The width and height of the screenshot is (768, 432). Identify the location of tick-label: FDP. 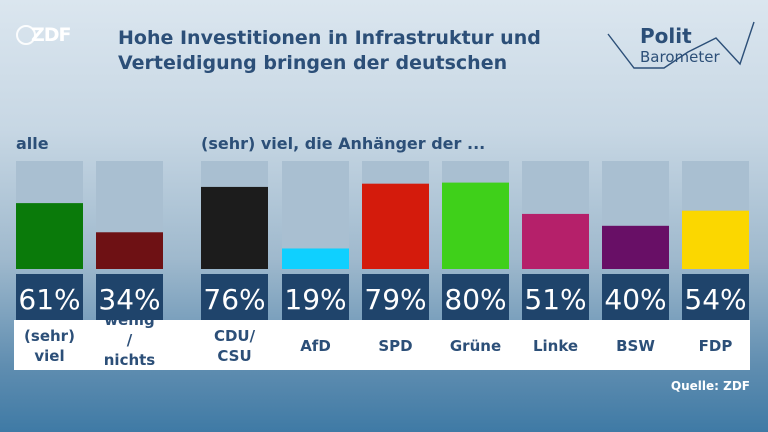
(716, 346).